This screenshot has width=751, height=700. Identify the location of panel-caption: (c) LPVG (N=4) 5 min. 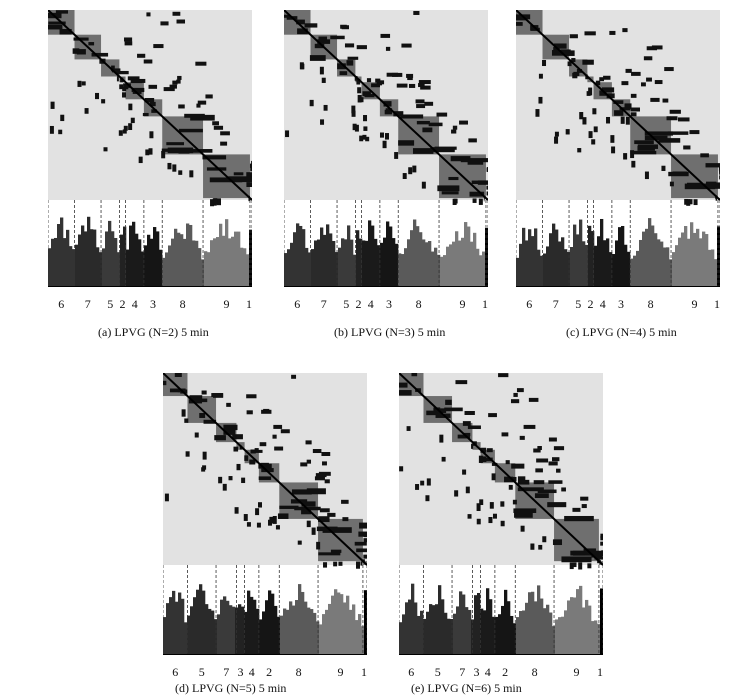
(621, 332).